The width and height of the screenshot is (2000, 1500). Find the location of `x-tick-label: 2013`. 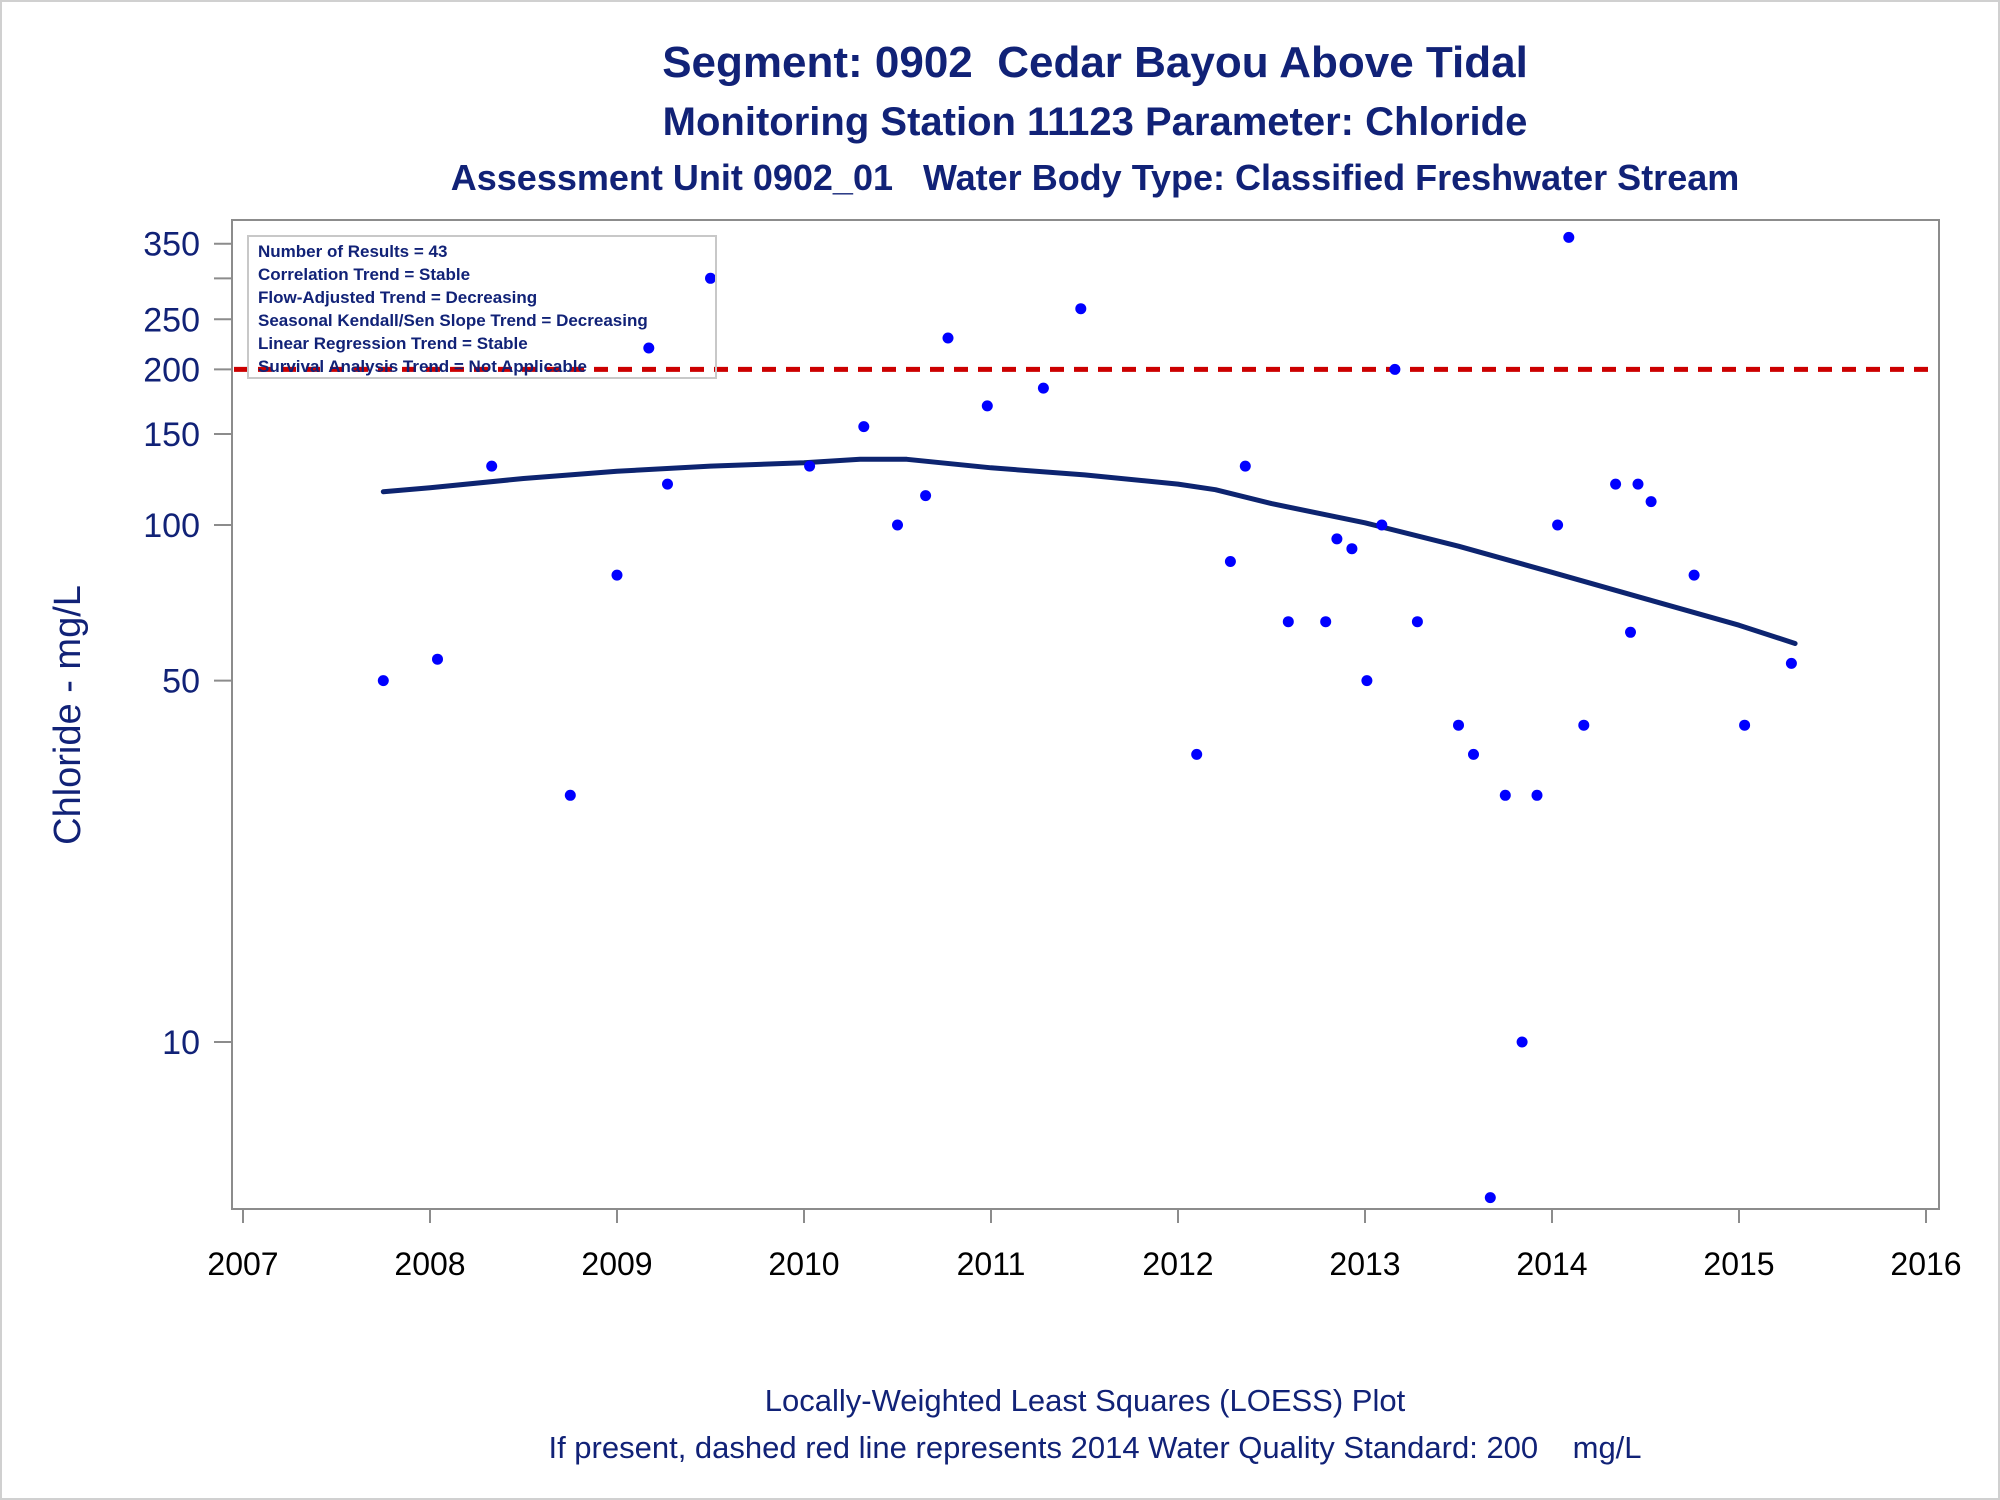

x-tick-label: 2013 is located at coordinates (1364, 1264).